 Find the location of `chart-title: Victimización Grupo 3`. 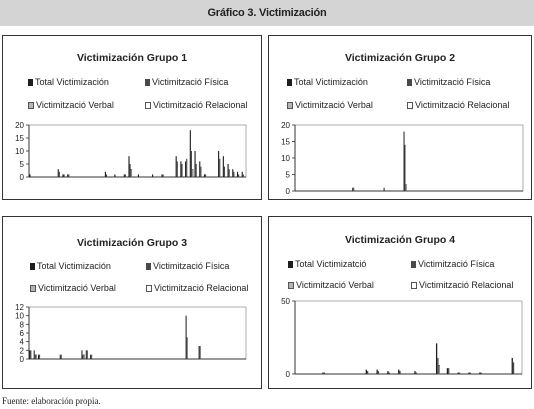

chart-title: Victimización Grupo 3 is located at coordinates (132, 243).